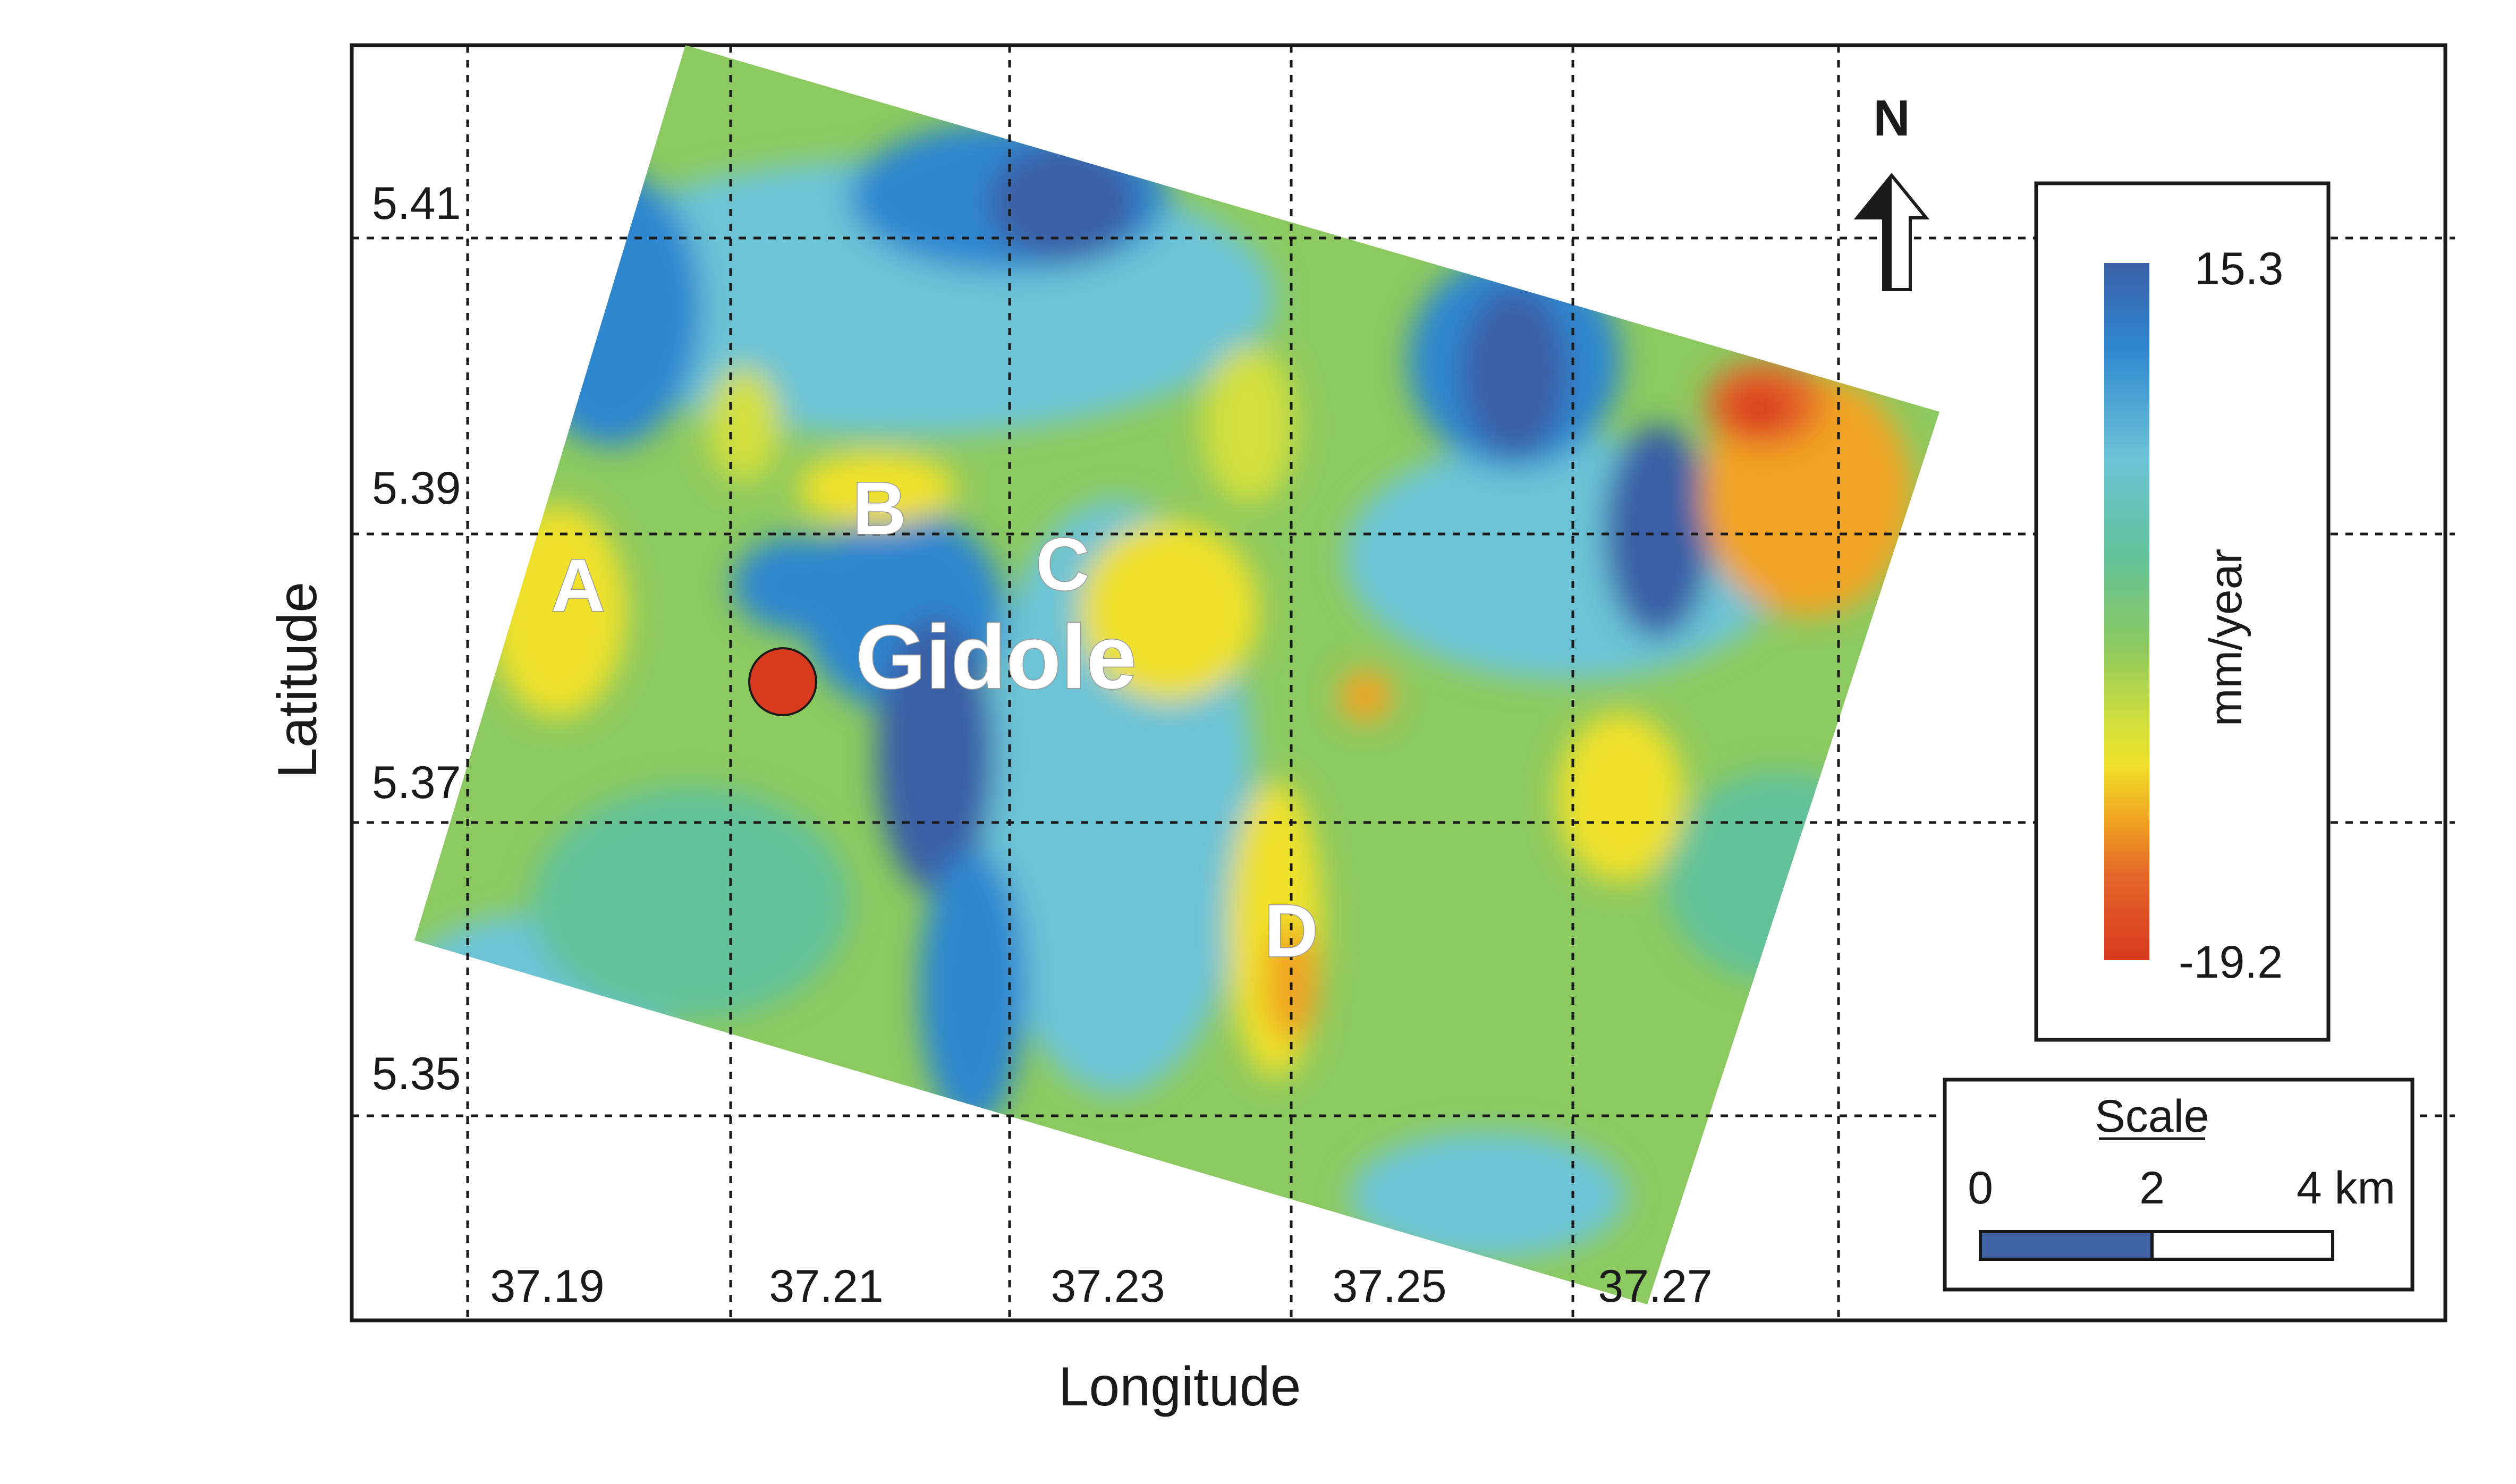 The width and height of the screenshot is (2516, 1484). Describe the element at coordinates (879, 508) in the screenshot. I see `site-label-b: B` at that location.